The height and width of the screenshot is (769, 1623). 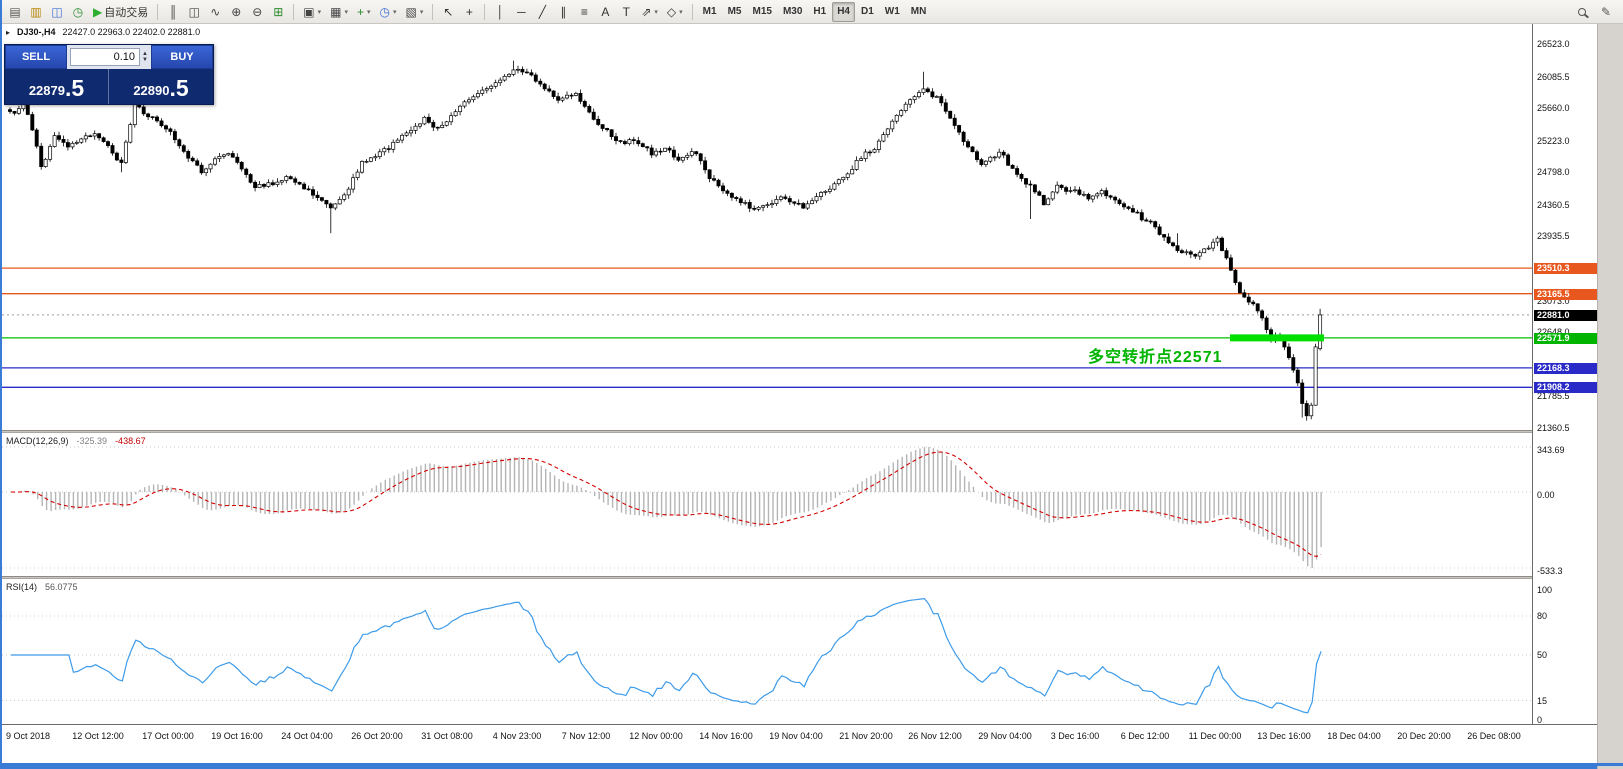 I want to click on cursor-icon: ↖, so click(x=448, y=12).